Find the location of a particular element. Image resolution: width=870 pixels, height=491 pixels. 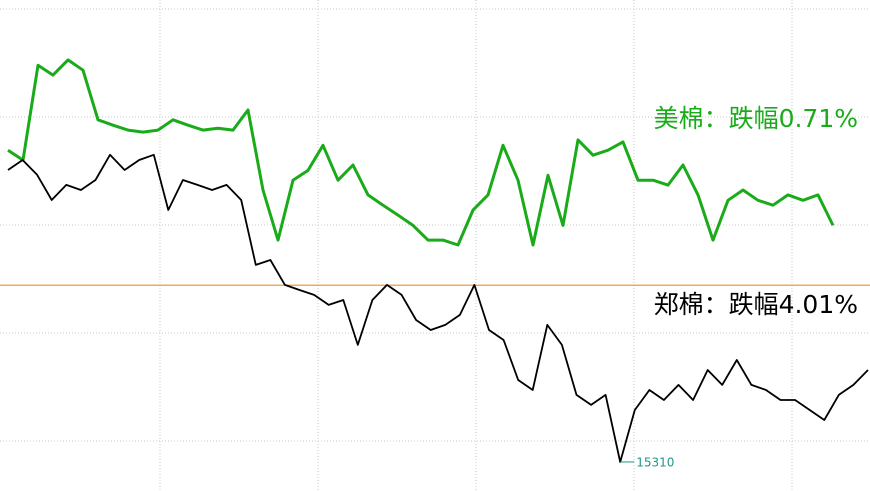

series-label: 美棉：跌幅0.71% is located at coordinates (756, 118).